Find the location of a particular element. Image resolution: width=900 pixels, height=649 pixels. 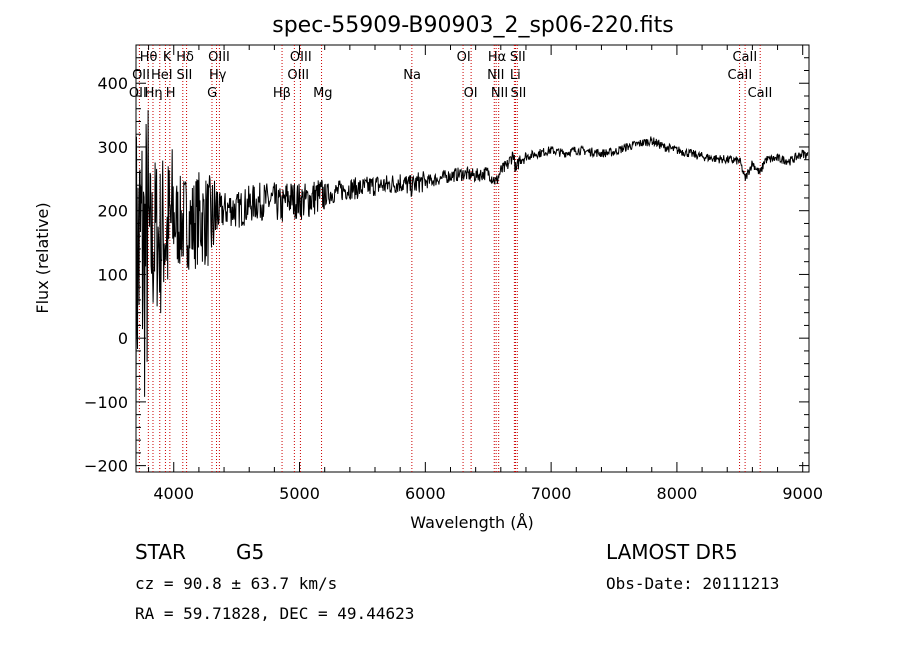

marker-label-na: Na is located at coordinates (412, 75).